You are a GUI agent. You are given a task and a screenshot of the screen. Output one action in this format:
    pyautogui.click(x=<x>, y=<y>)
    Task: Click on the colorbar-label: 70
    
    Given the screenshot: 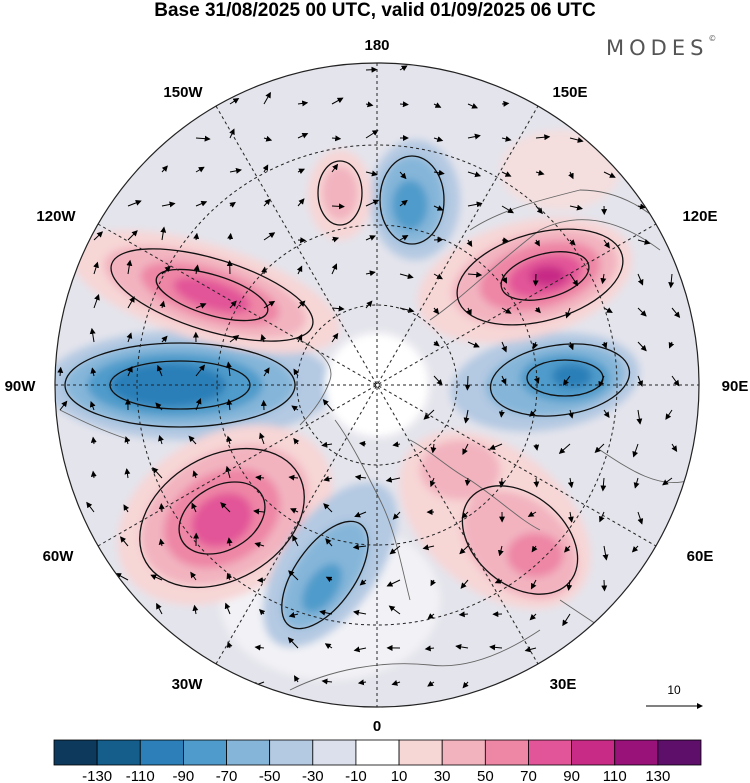 What is the action you would take?
    pyautogui.click(x=528, y=775)
    